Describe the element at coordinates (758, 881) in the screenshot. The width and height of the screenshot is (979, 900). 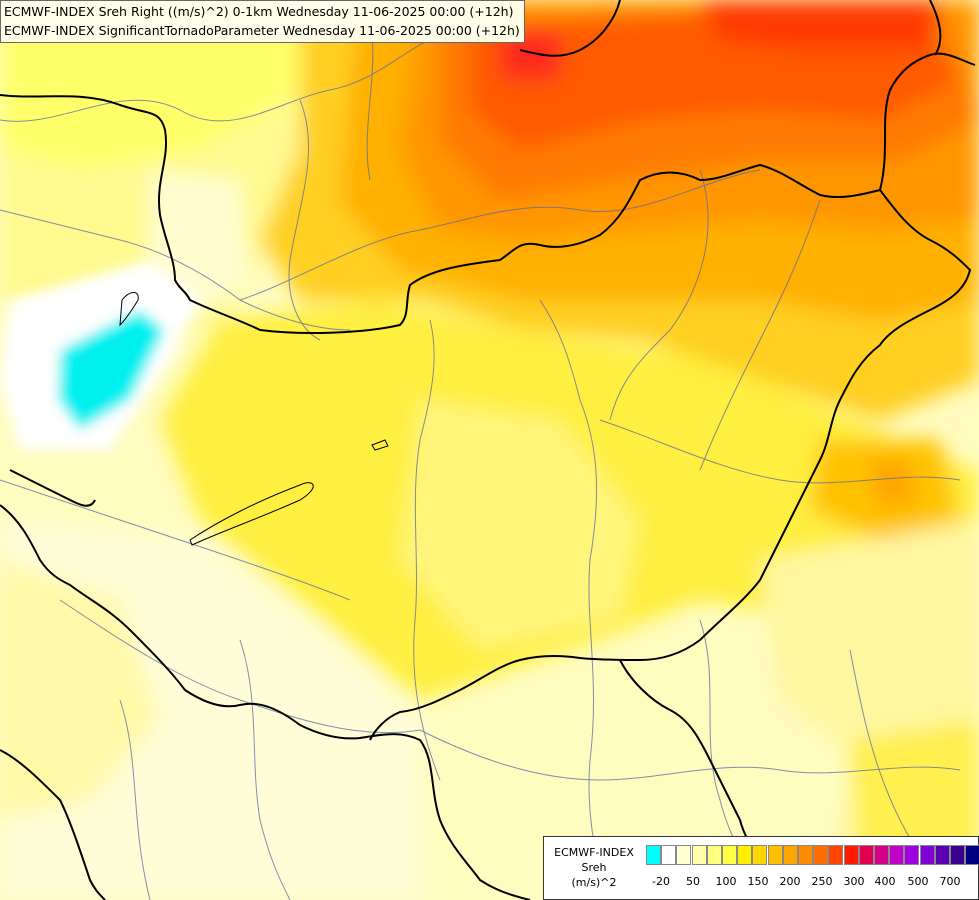
I see `legend-tick-label: 150` at that location.